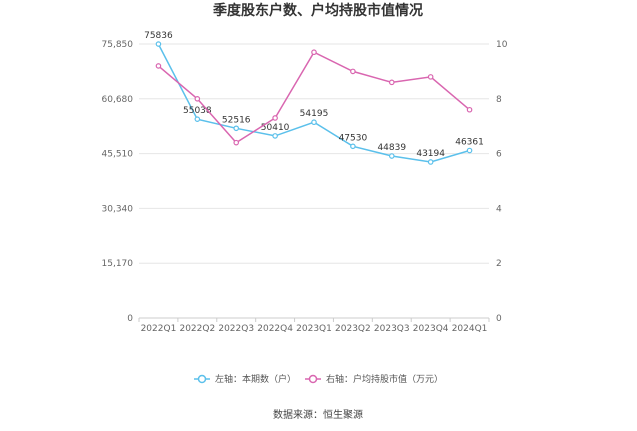 The image size is (637, 431). Describe the element at coordinates (353, 138) in the screenshot. I see `data-label: 47530` at that location.